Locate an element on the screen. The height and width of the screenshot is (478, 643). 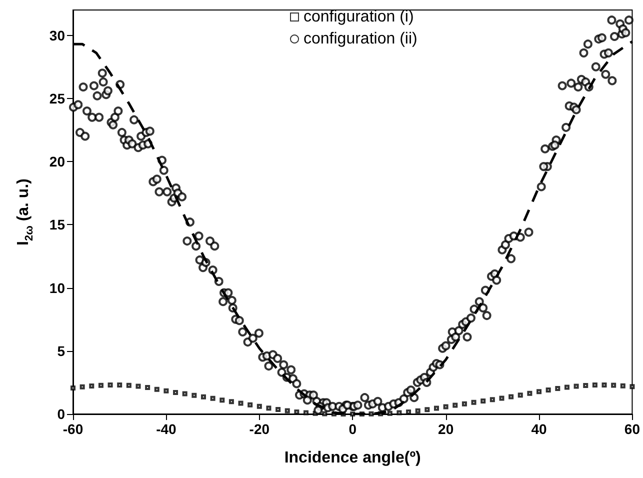
x-tick-label: -40 is located at coordinates (166, 429).